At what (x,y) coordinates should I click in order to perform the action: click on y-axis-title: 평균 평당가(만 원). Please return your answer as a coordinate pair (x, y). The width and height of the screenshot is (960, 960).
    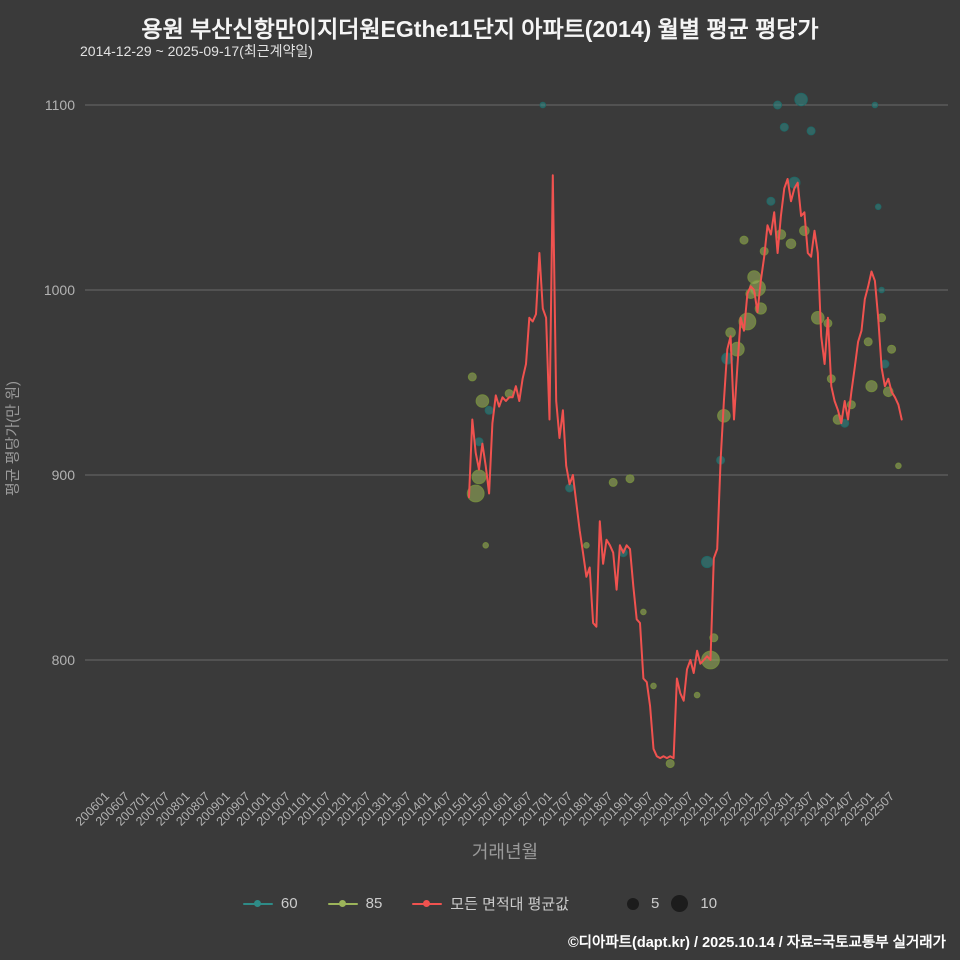
    Looking at the image, I should click on (13, 438).